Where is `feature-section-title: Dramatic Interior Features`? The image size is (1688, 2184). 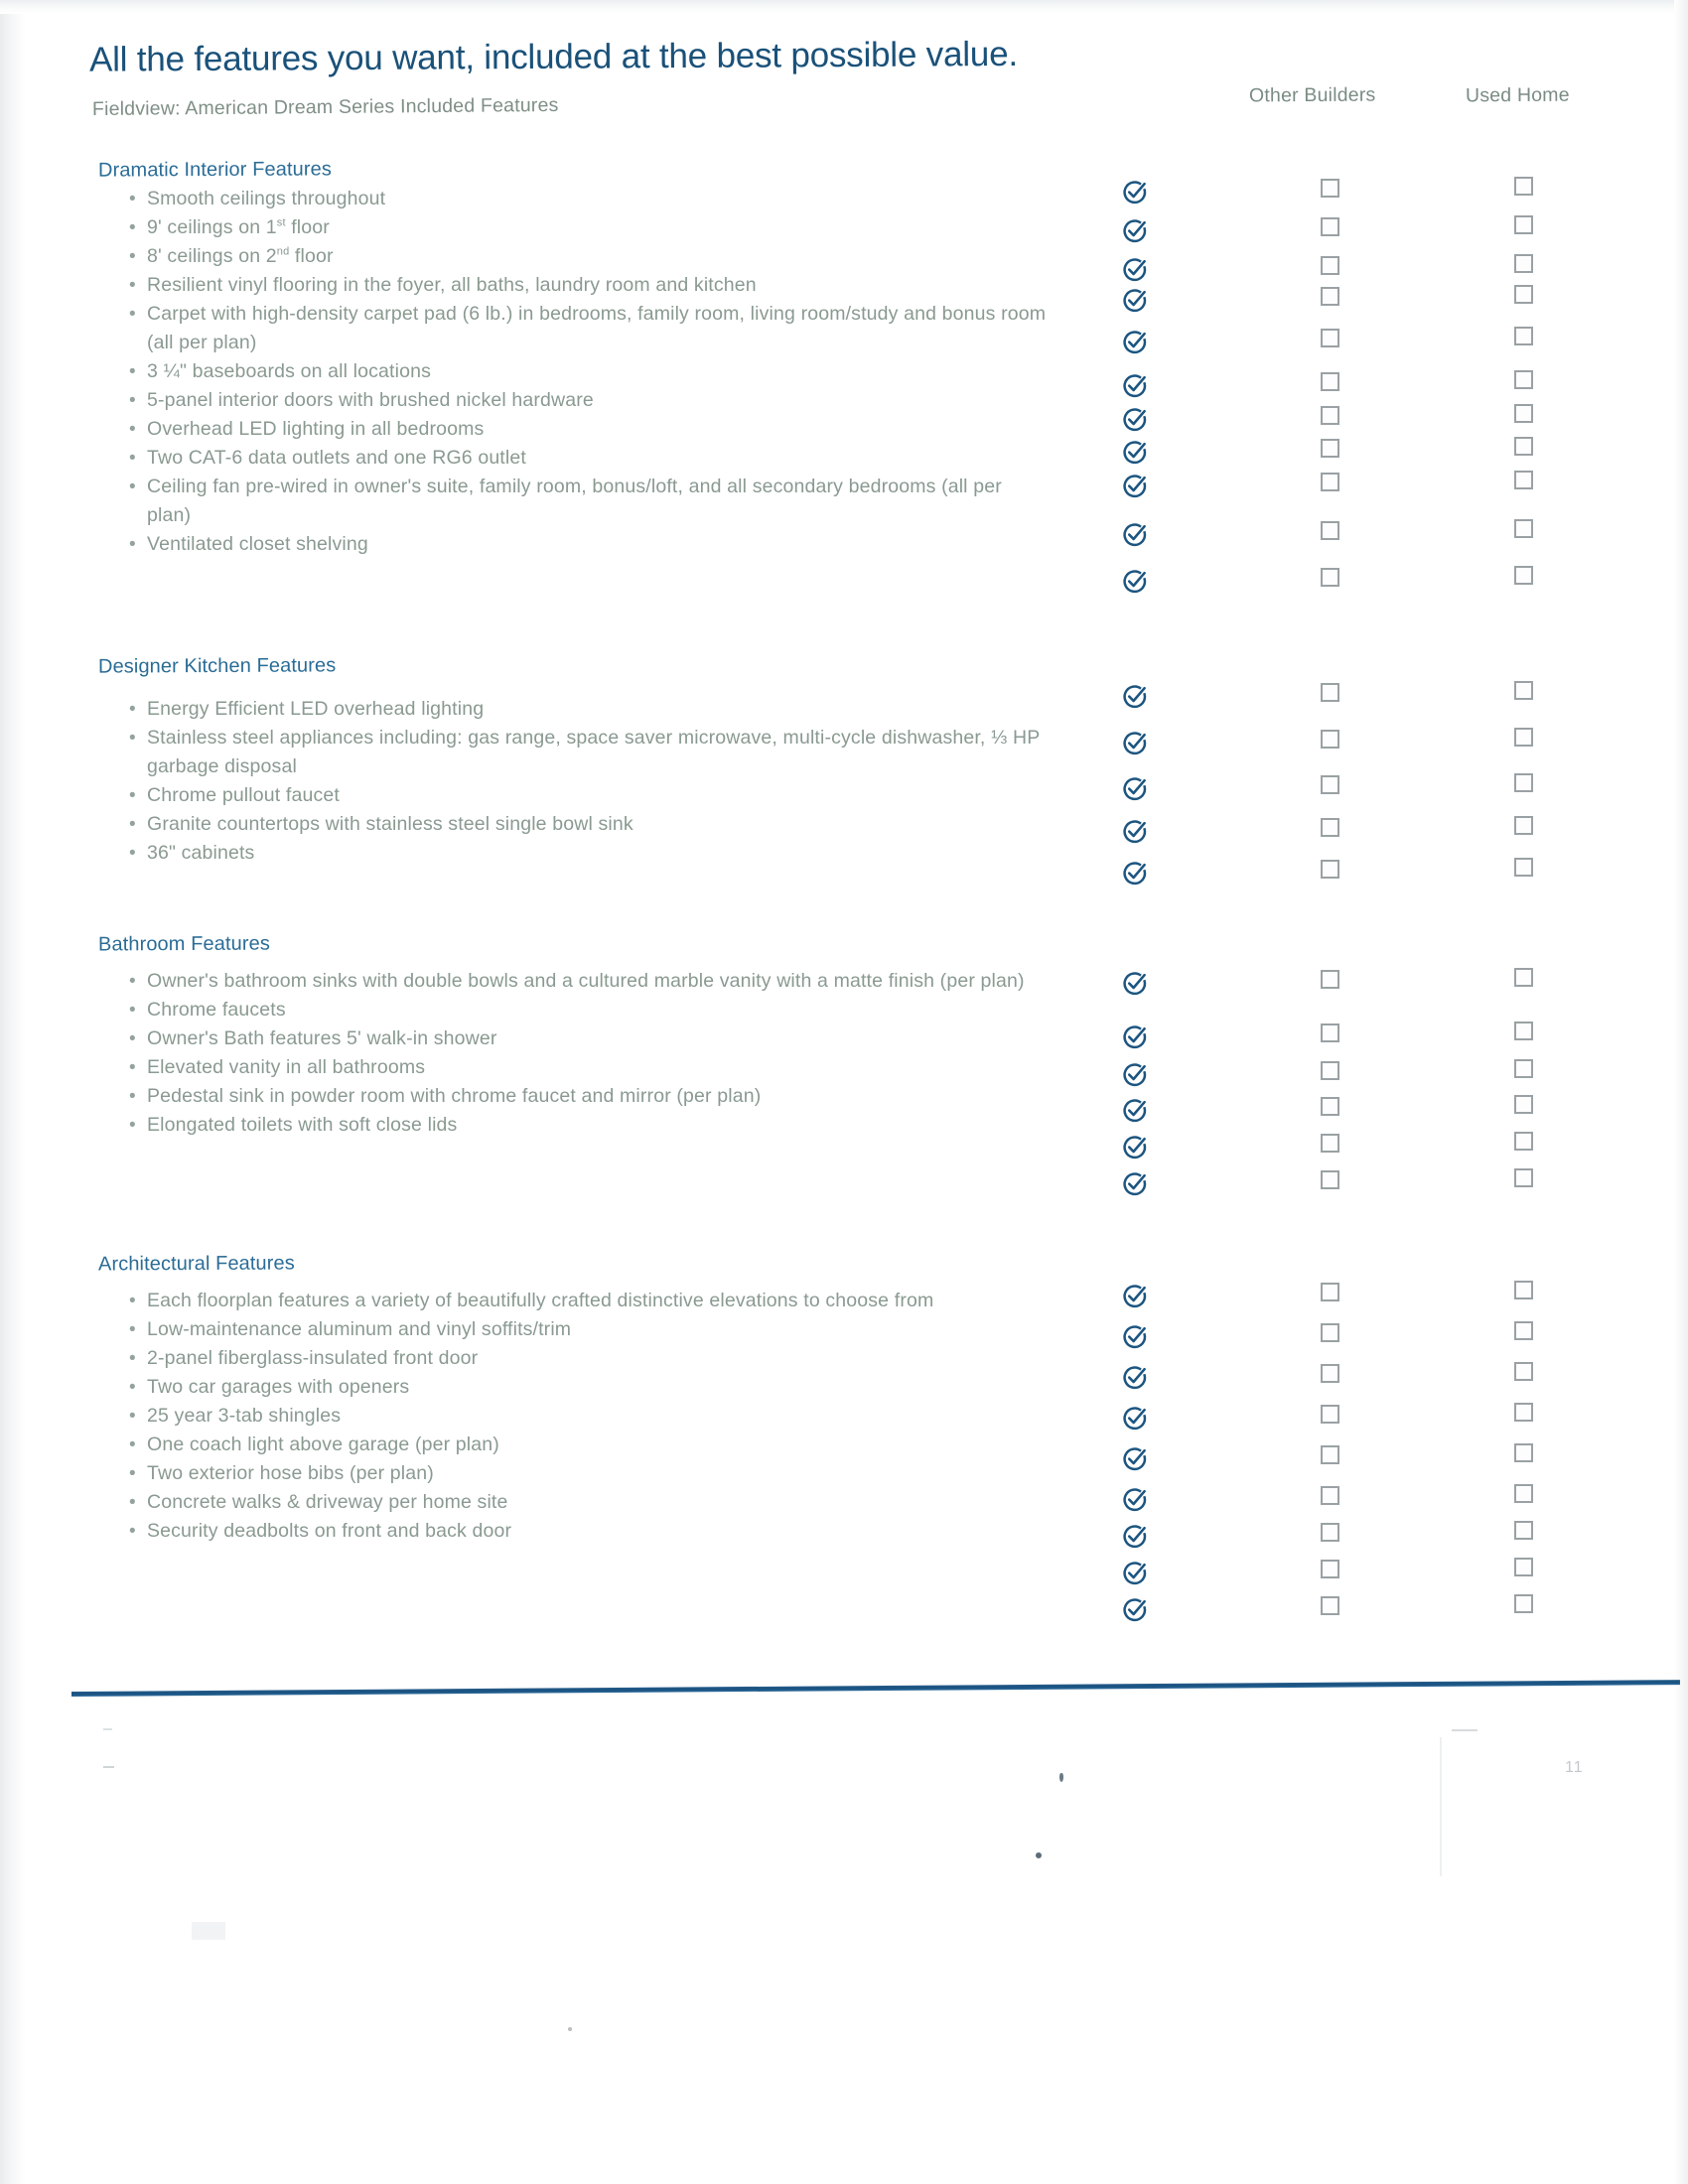
feature-section-title: Dramatic Interior Features is located at coordinates (214, 170).